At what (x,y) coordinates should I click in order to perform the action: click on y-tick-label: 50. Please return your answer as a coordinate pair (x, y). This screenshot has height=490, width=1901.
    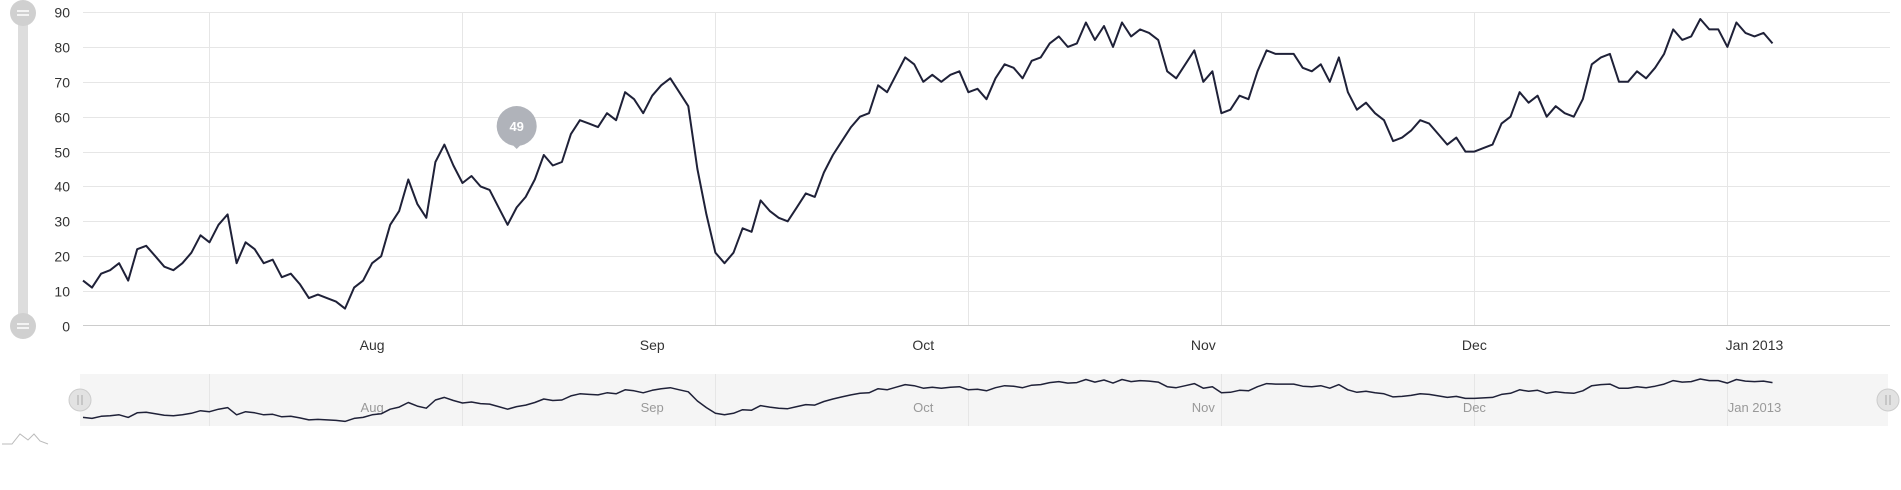
    Looking at the image, I should click on (62, 153).